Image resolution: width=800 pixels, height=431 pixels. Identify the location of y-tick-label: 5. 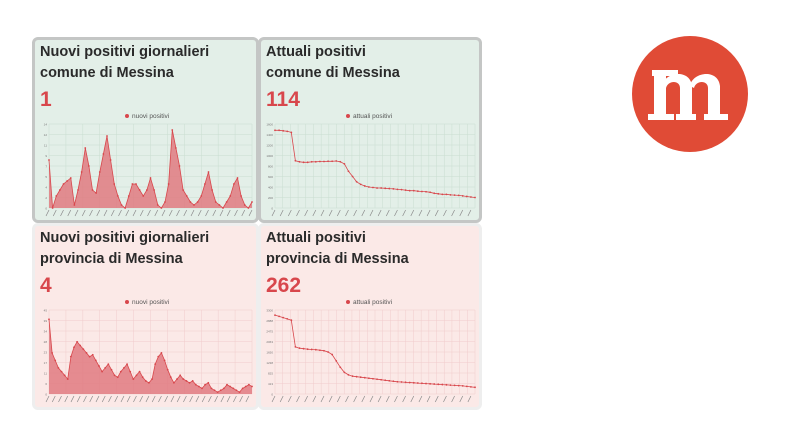
(46, 177).